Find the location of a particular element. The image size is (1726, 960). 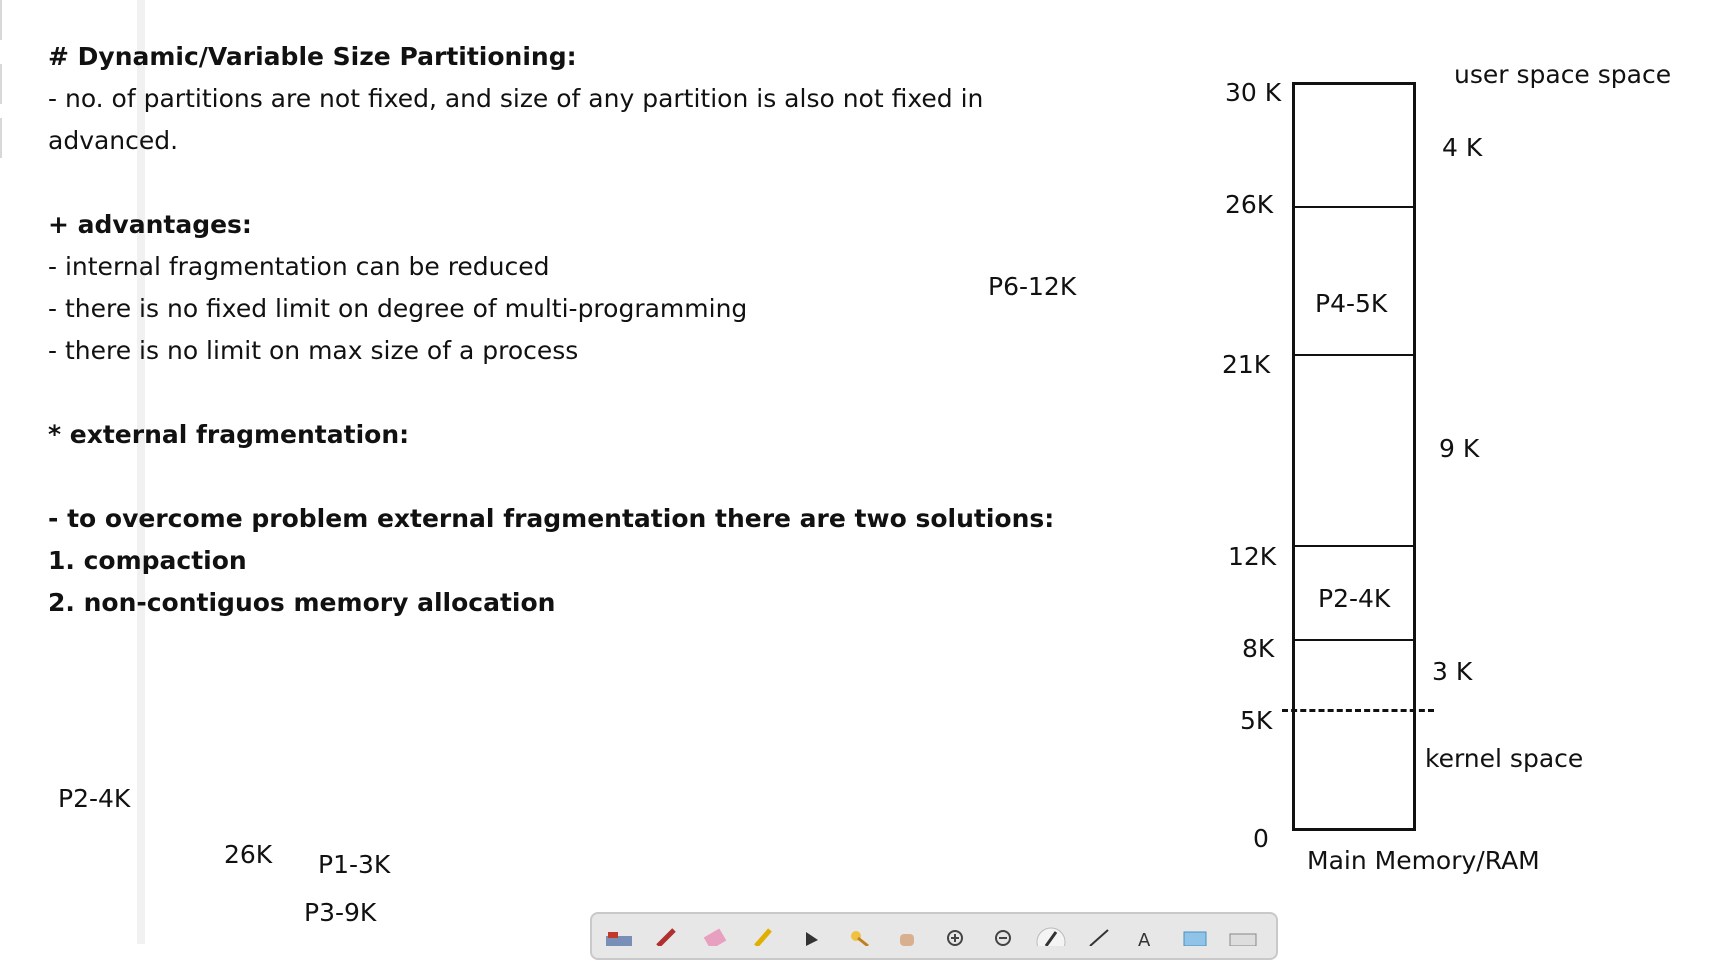

pen-icon is located at coordinates (667, 936).